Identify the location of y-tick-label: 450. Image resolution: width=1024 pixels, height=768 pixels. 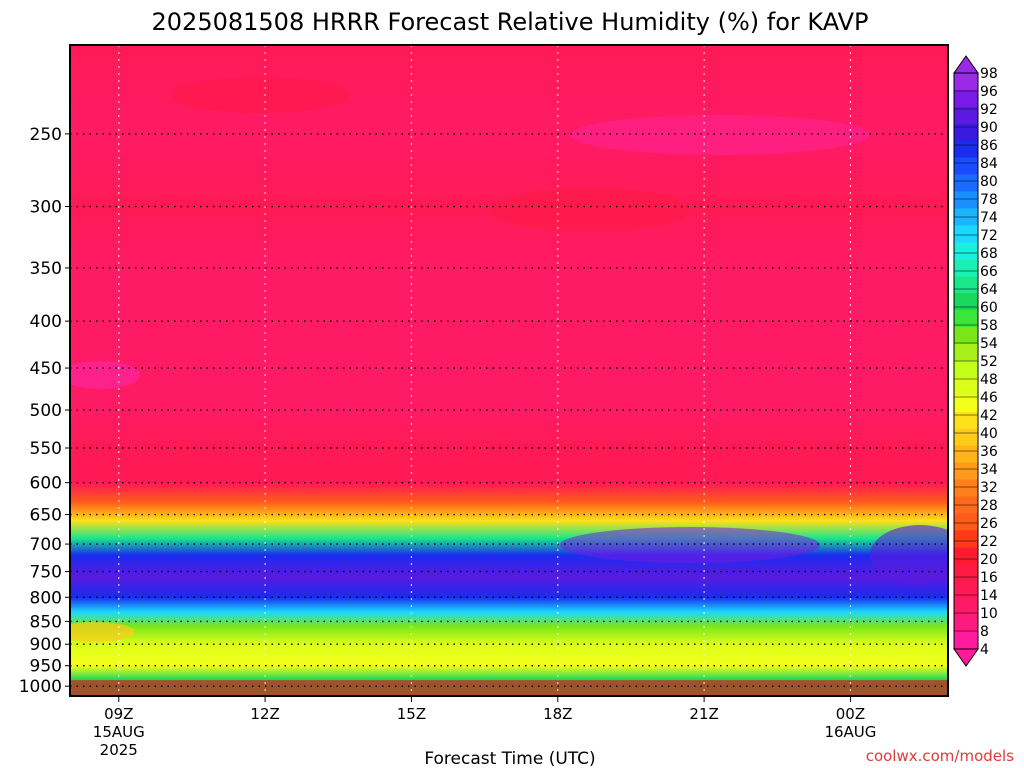
(46, 369).